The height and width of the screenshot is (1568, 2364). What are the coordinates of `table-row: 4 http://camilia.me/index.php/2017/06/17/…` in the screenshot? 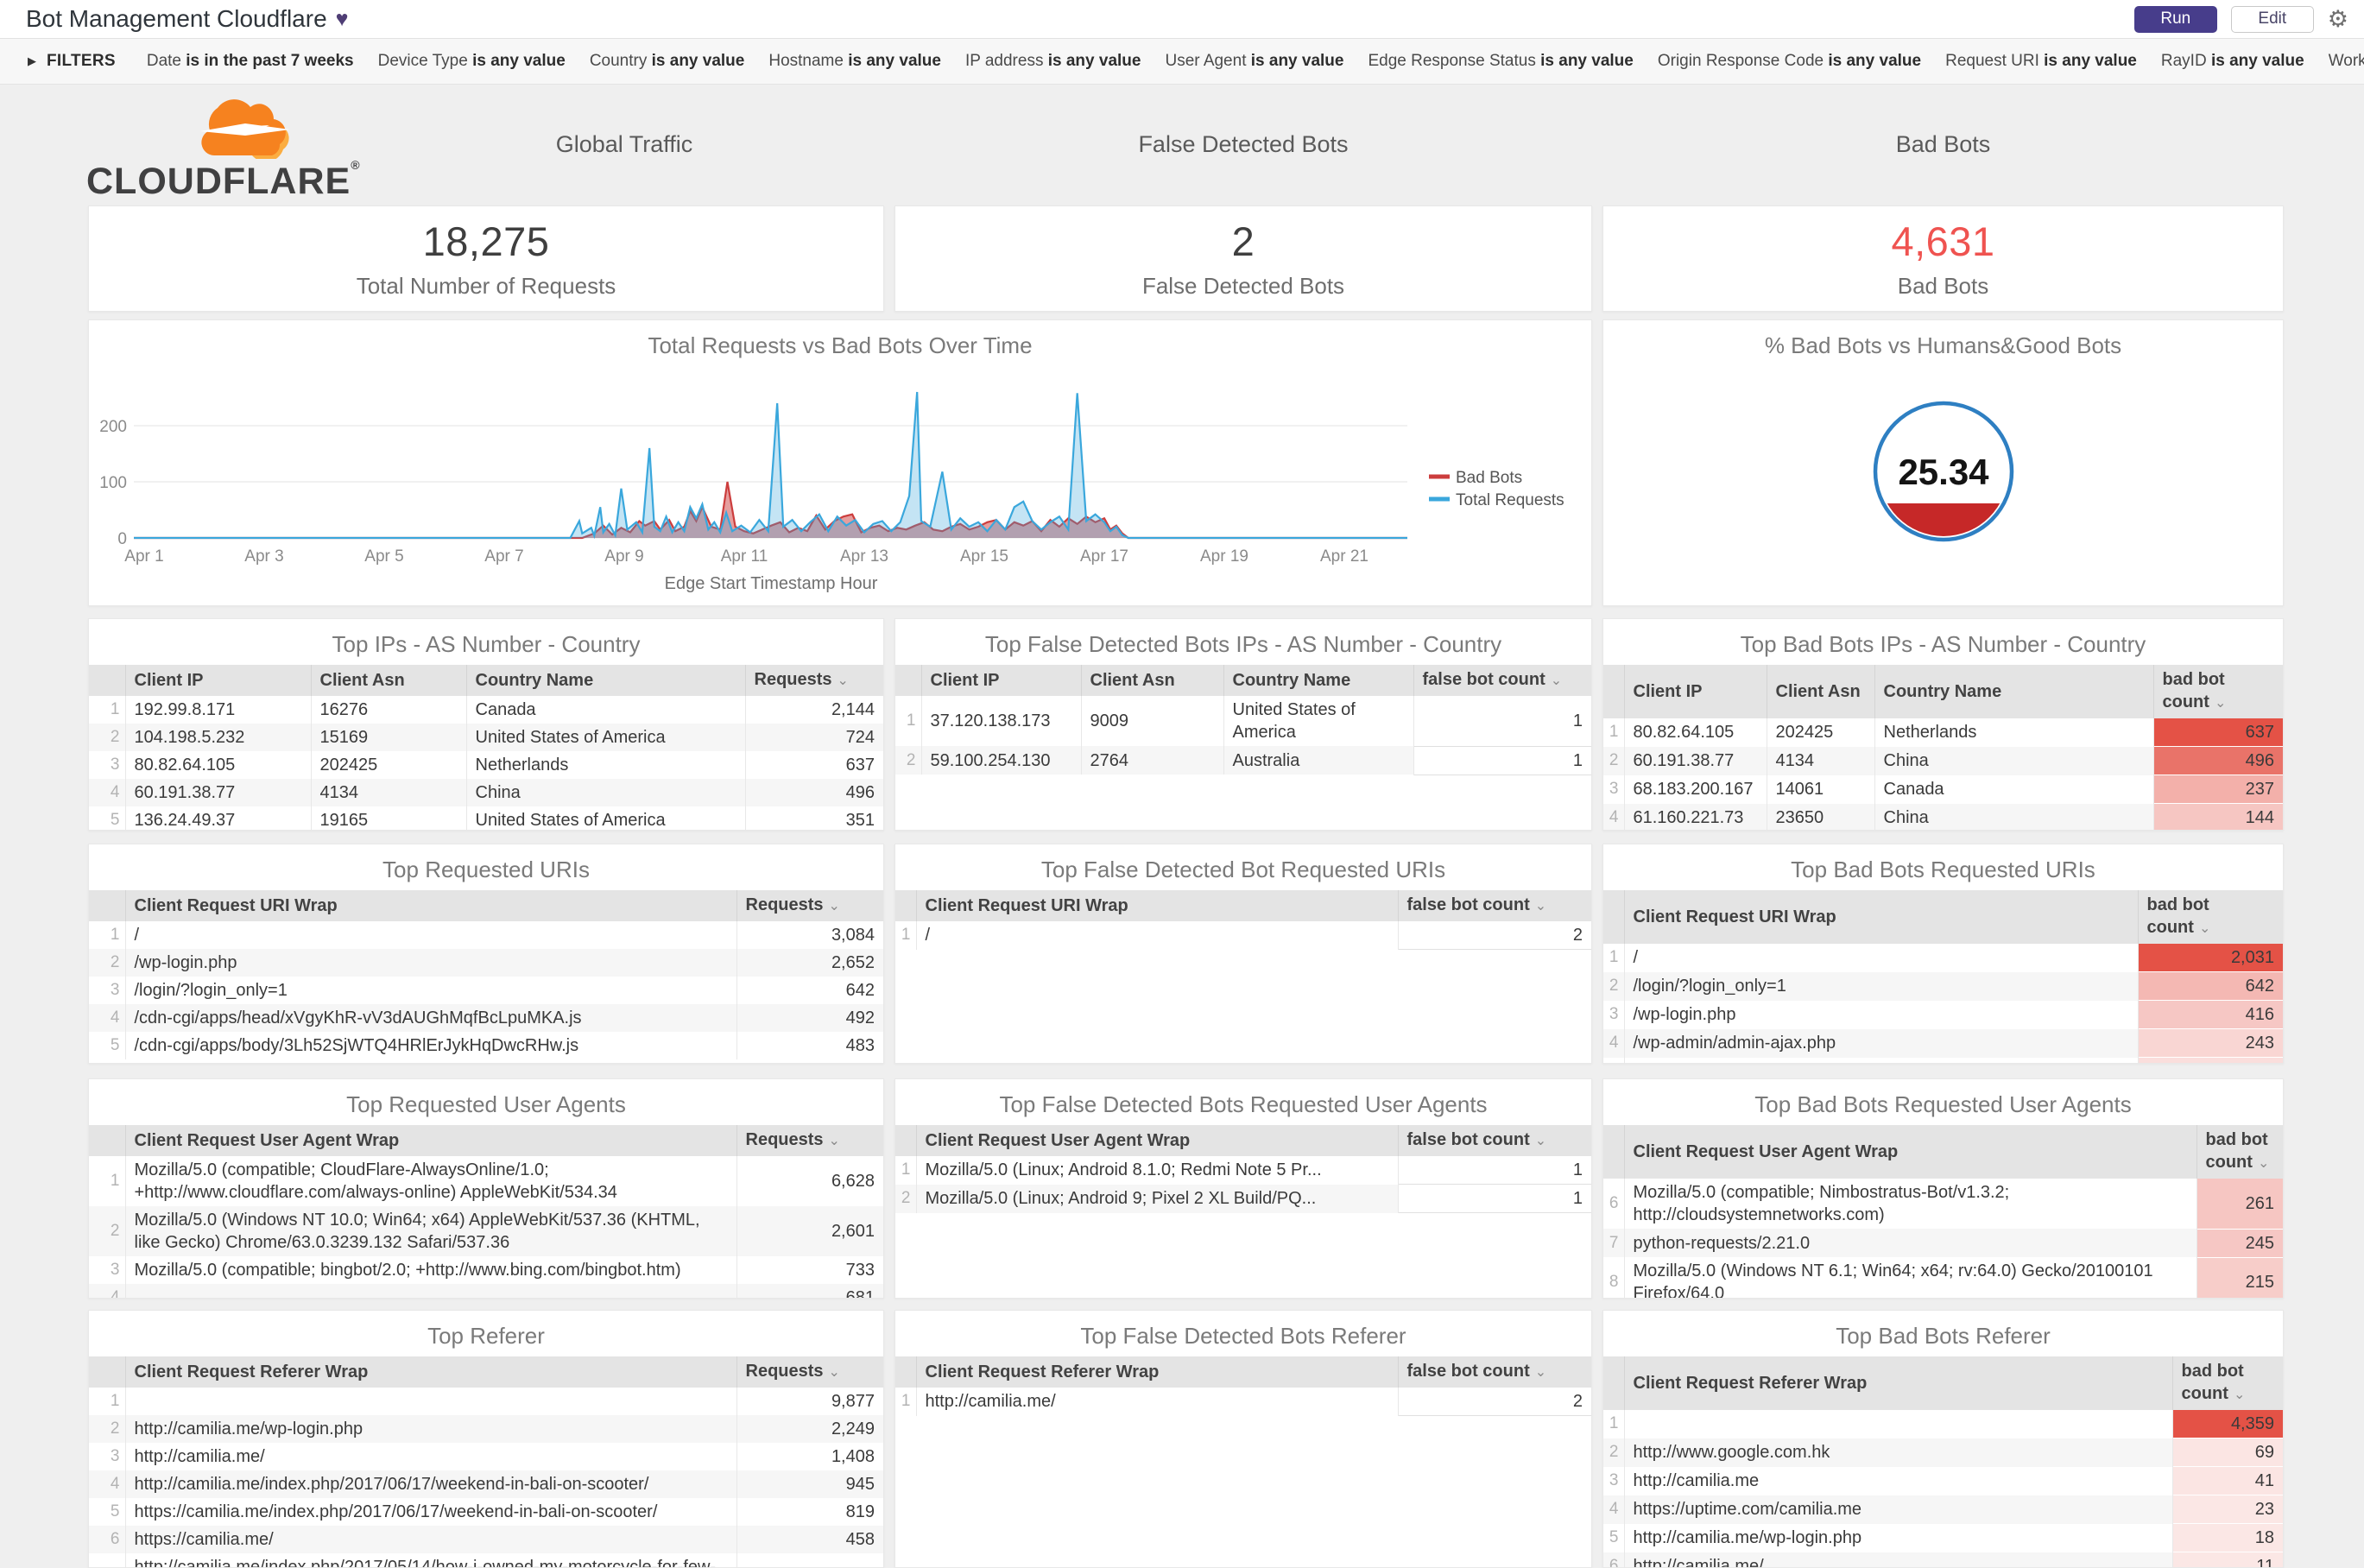 It's located at (486, 1484).